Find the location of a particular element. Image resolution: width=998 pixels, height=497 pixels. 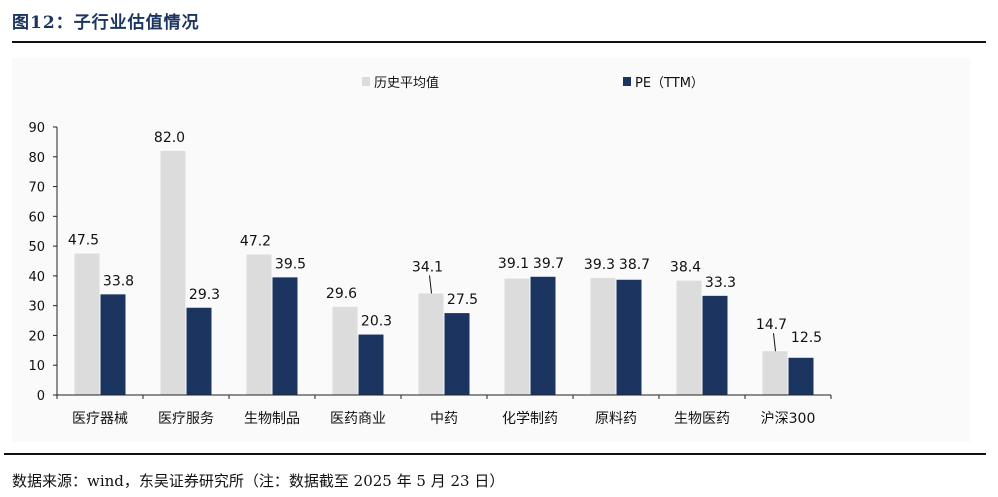

data-label-historical-avg: 29.6 is located at coordinates (341, 294).